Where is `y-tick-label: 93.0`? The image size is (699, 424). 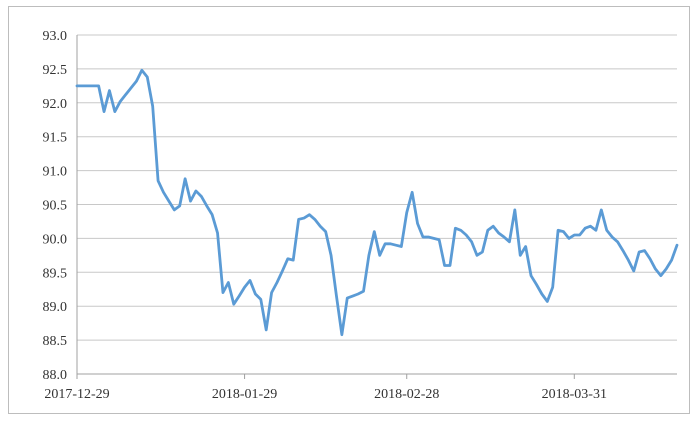
y-tick-label: 93.0 is located at coordinates (55, 36).